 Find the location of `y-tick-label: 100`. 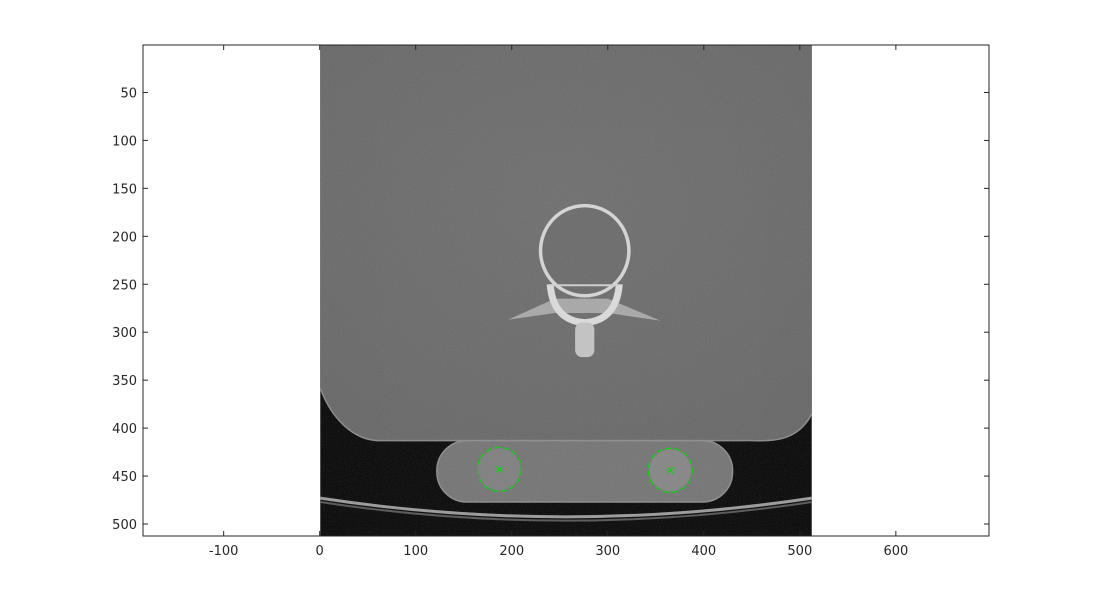

y-tick-label: 100 is located at coordinates (124, 141).